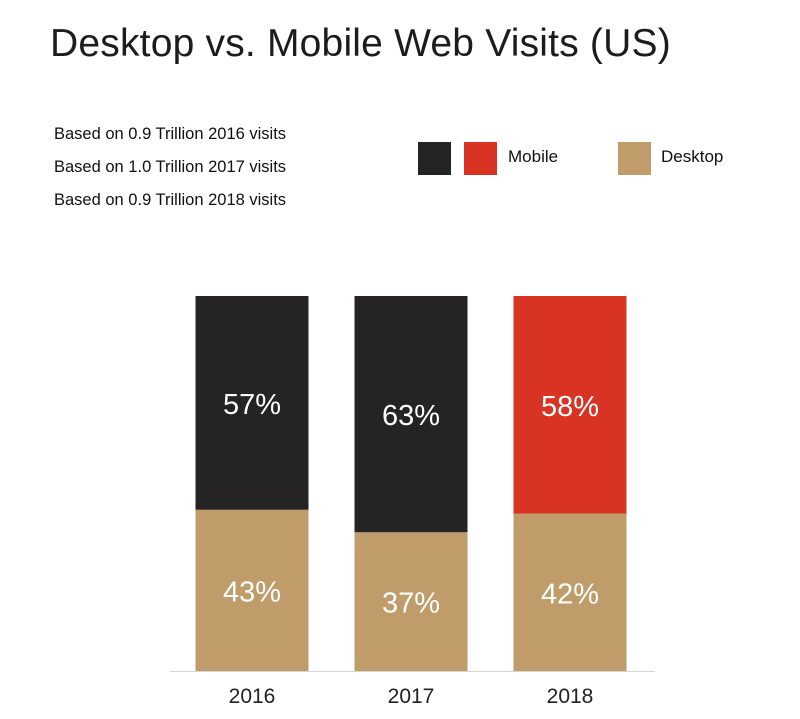 Image resolution: width=800 pixels, height=719 pixels. Describe the element at coordinates (634, 158) in the screenshot. I see `legend-swatch-desktop` at that location.